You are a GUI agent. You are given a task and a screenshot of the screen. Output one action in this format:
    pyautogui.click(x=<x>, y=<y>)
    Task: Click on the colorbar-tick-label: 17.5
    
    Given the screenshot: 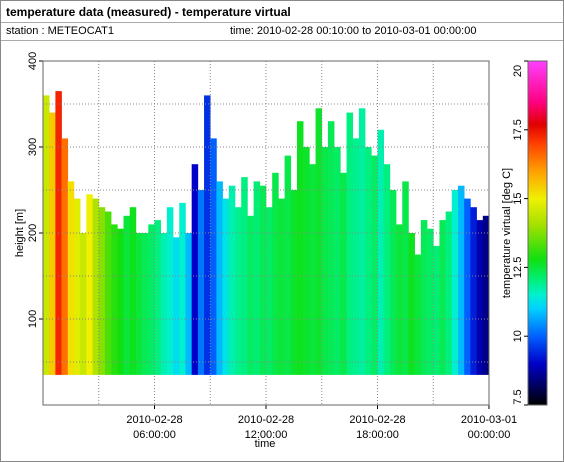 What is the action you would take?
    pyautogui.click(x=518, y=129)
    